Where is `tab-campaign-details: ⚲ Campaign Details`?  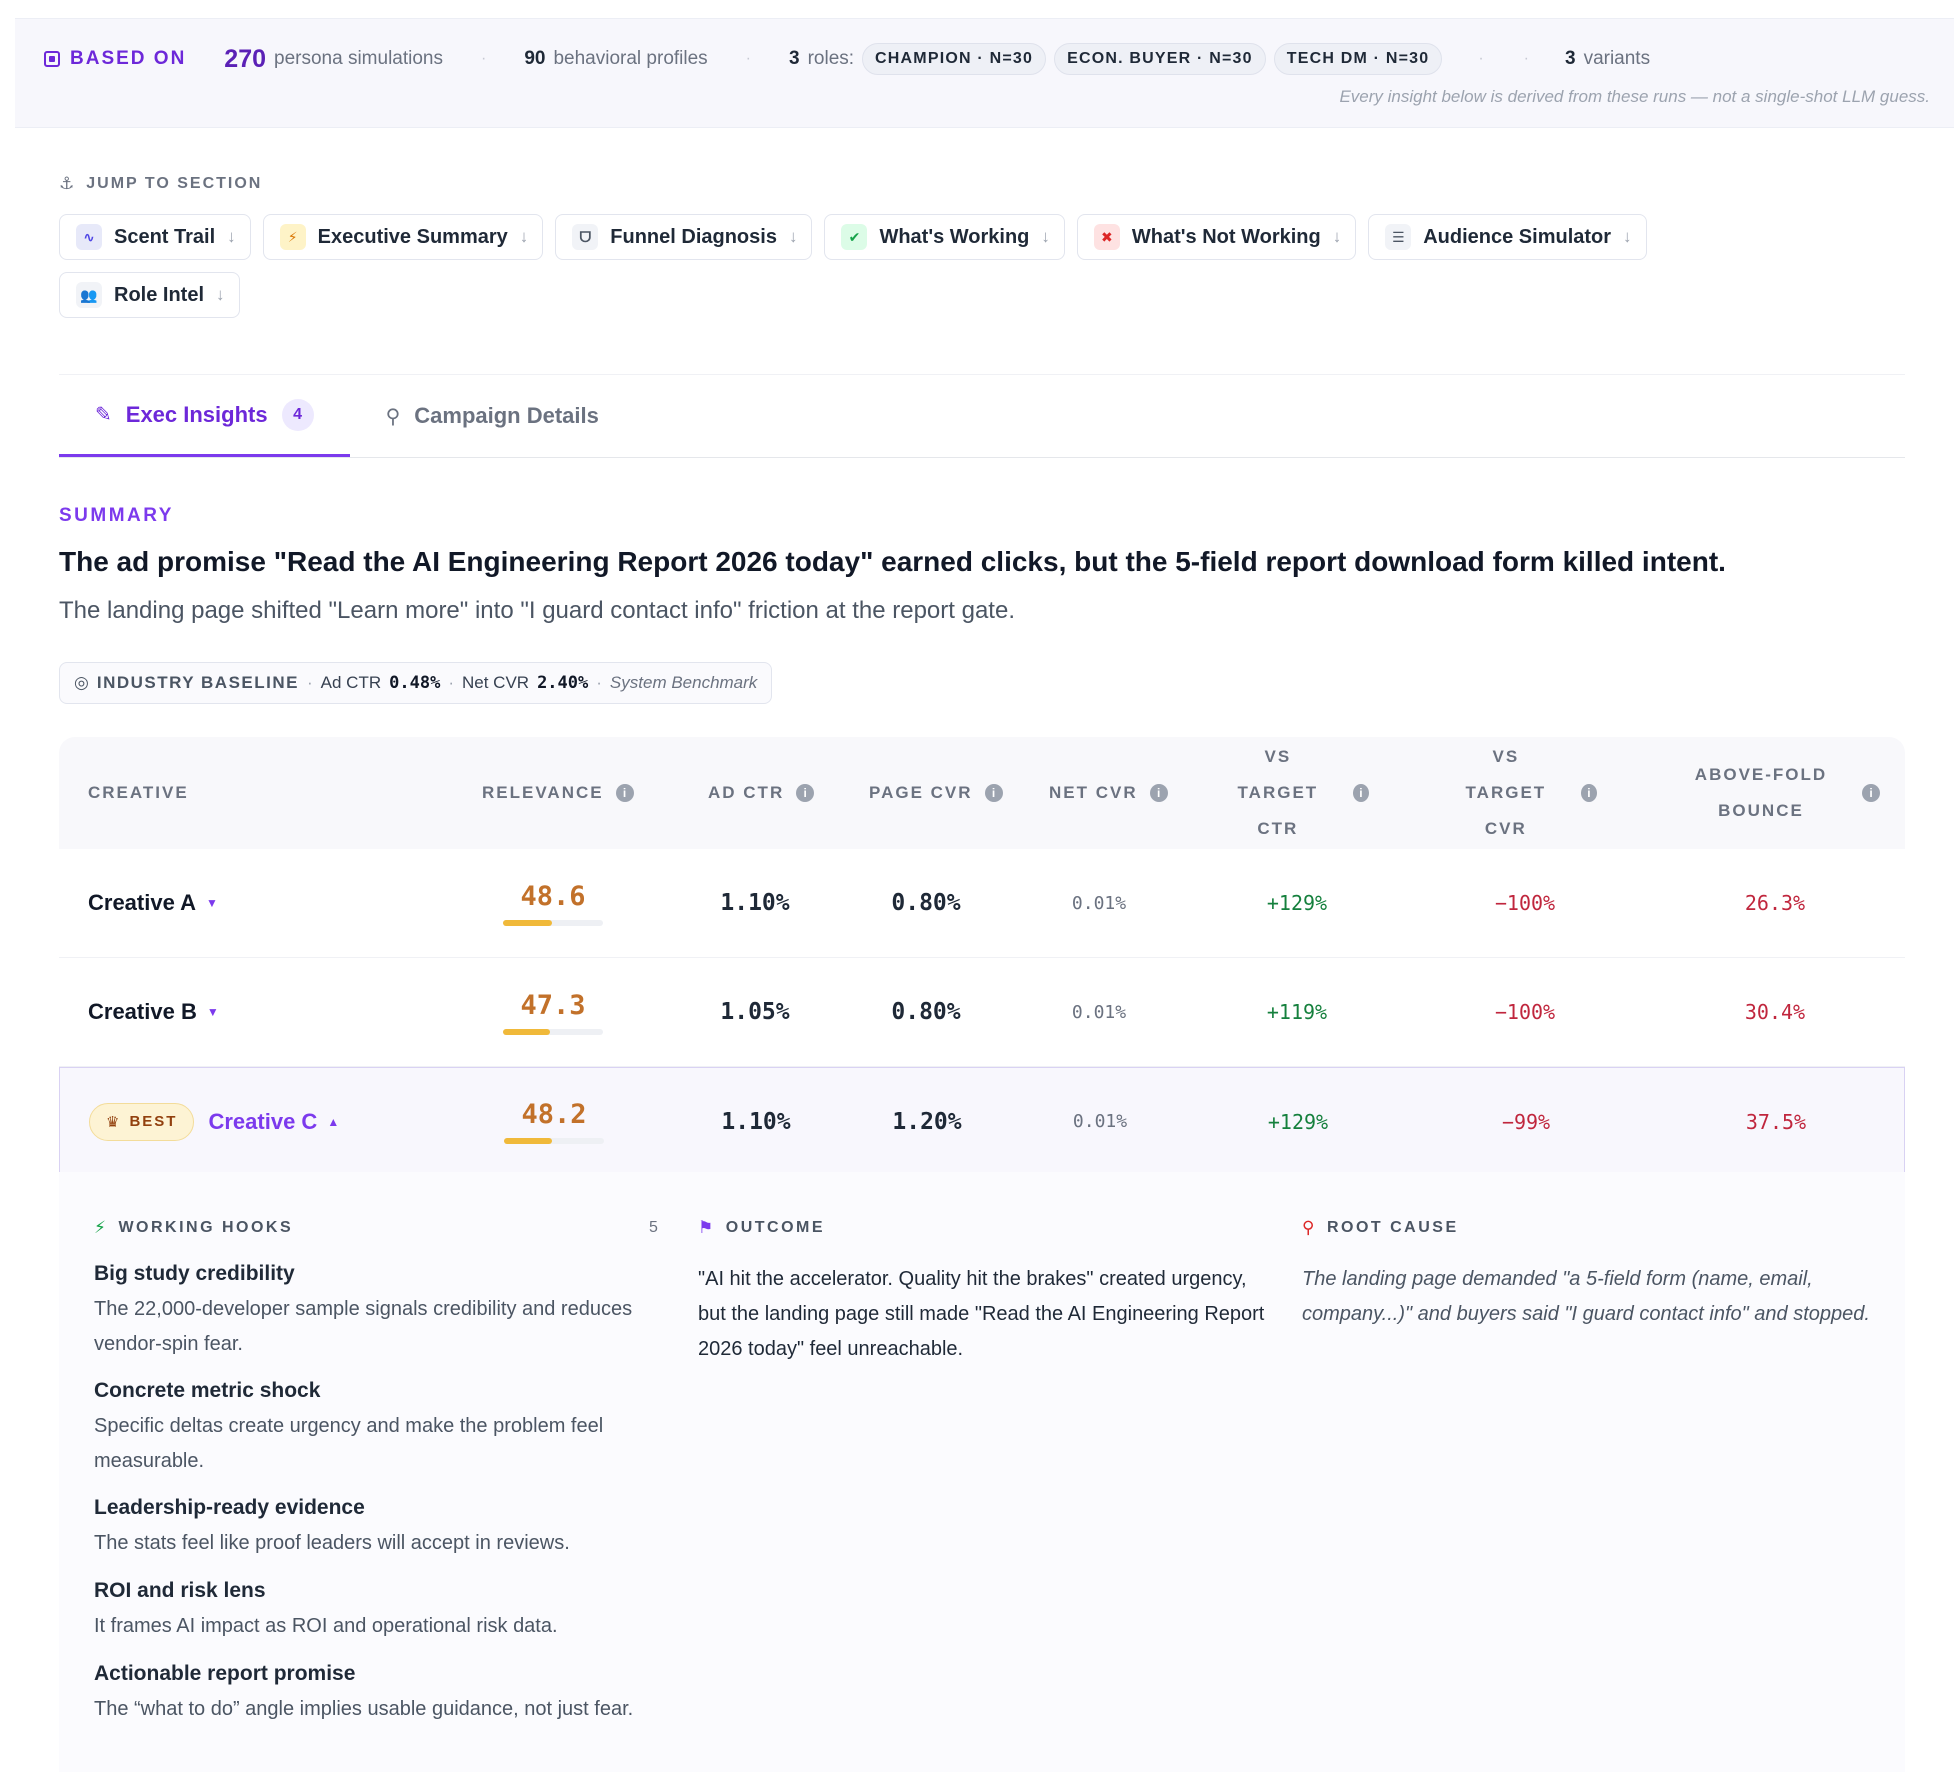
tab-campaign-details: ⚲ Campaign Details is located at coordinates (492, 416).